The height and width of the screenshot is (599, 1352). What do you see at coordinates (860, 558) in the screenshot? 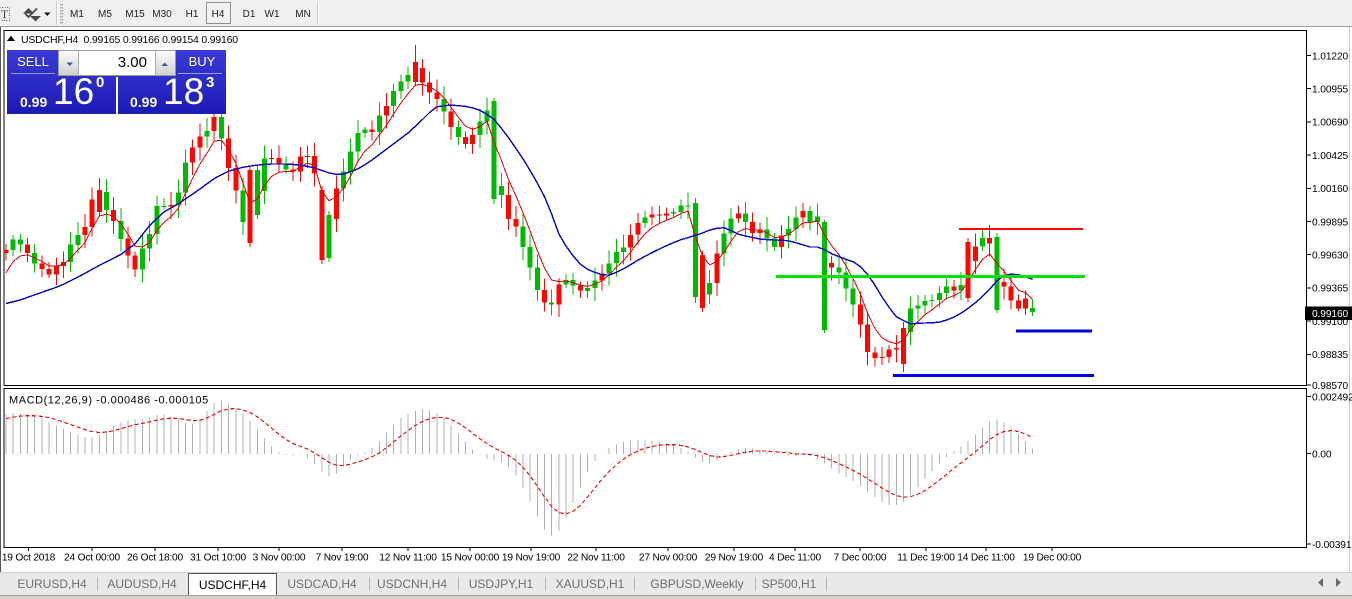
I see `svg-text: 7 Dec 00:00` at bounding box center [860, 558].